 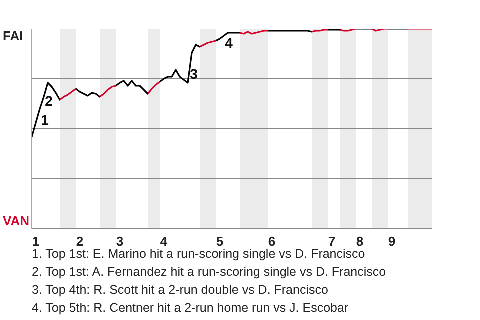 What do you see at coordinates (181, 290) in the screenshot?
I see `text: 3. Top 4th: R. Scott hit a 2-run double vs D. Francisco` at bounding box center [181, 290].